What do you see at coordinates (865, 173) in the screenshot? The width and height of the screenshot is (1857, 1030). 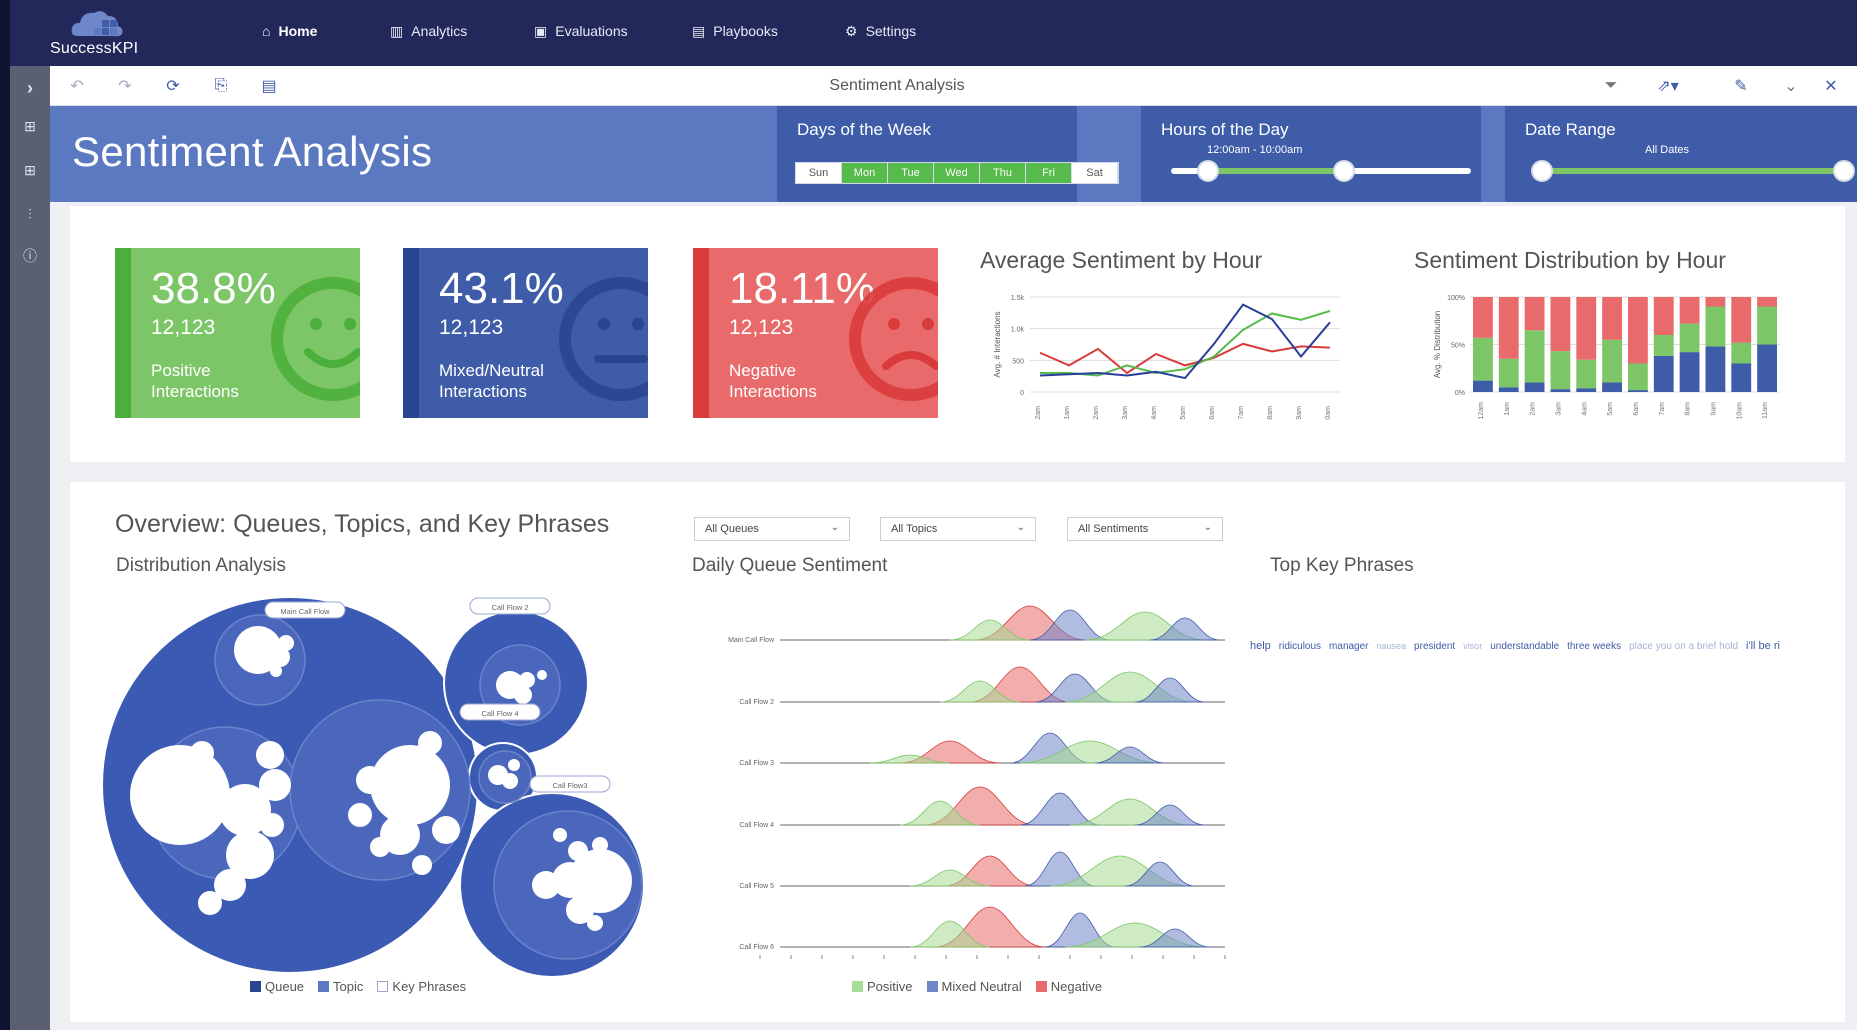 I see `day-toggle-mon: Mon` at bounding box center [865, 173].